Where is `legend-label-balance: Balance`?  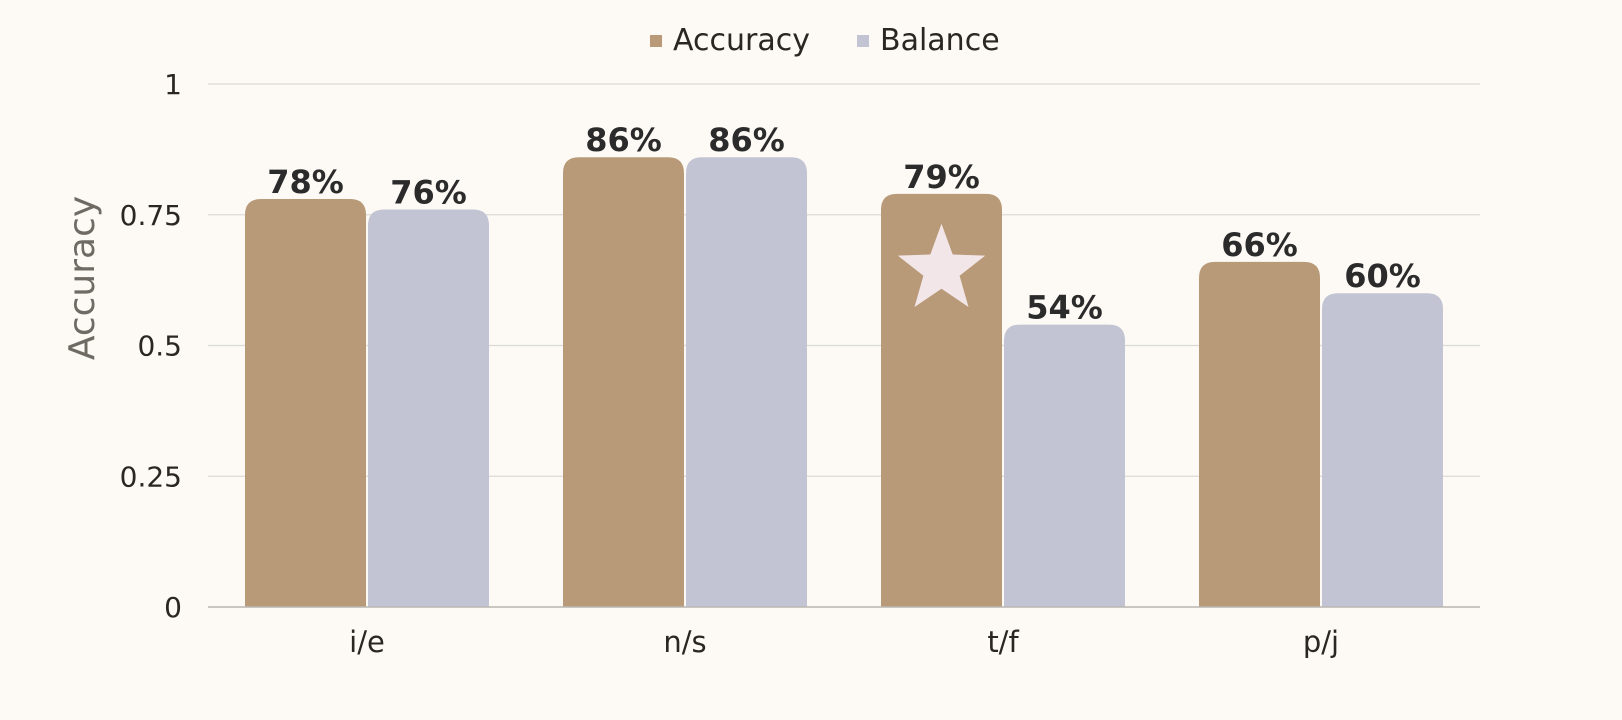
legend-label-balance: Balance is located at coordinates (940, 40).